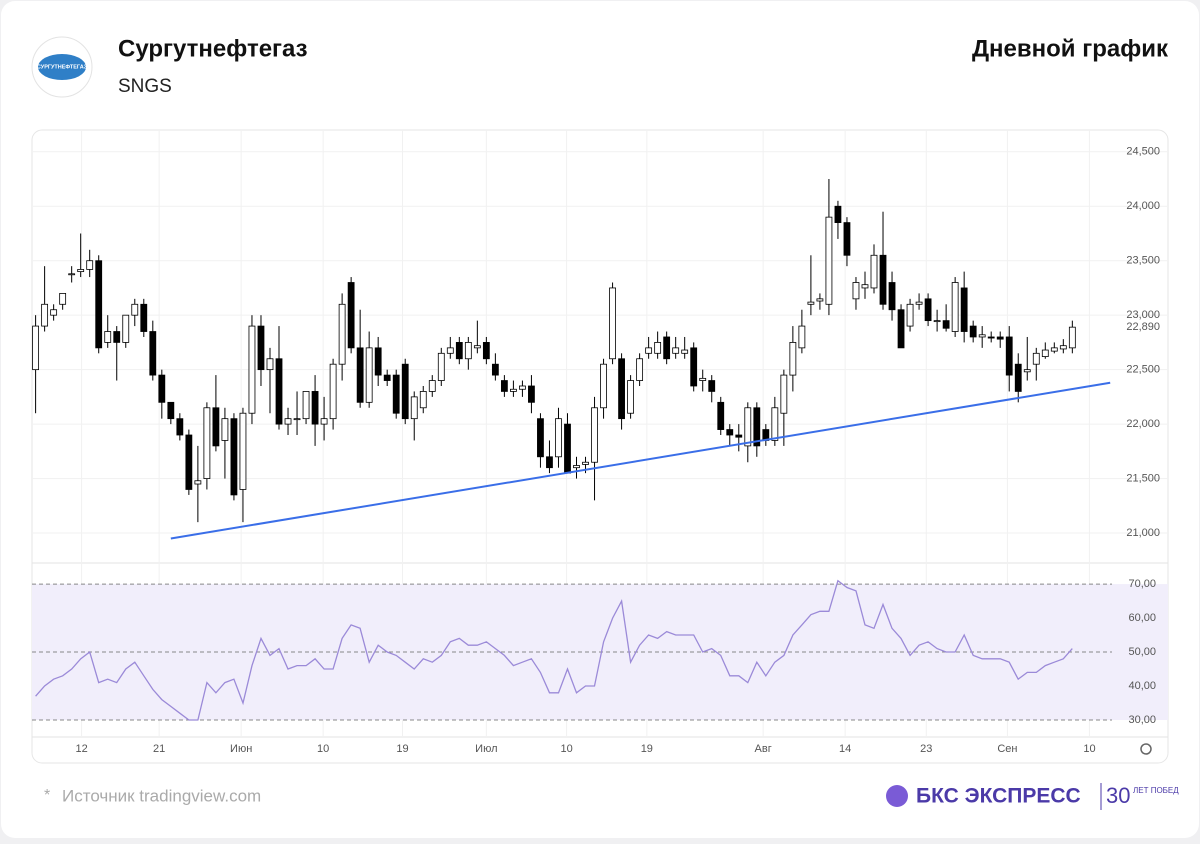  Describe the element at coordinates (1143, 152) in the screenshot. I see `y-tick-label: 24,500` at that location.